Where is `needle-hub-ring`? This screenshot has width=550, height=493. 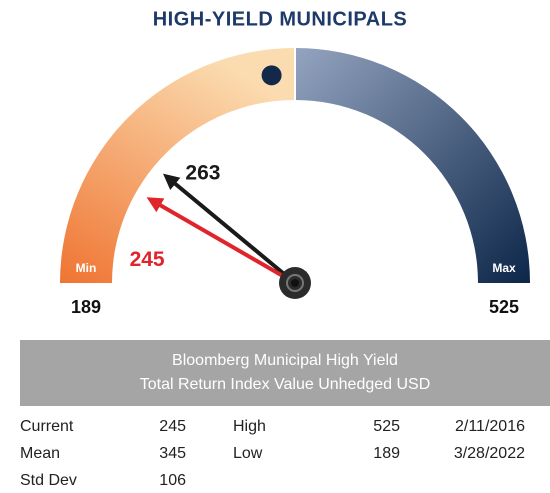
needle-hub-ring is located at coordinates (295, 283).